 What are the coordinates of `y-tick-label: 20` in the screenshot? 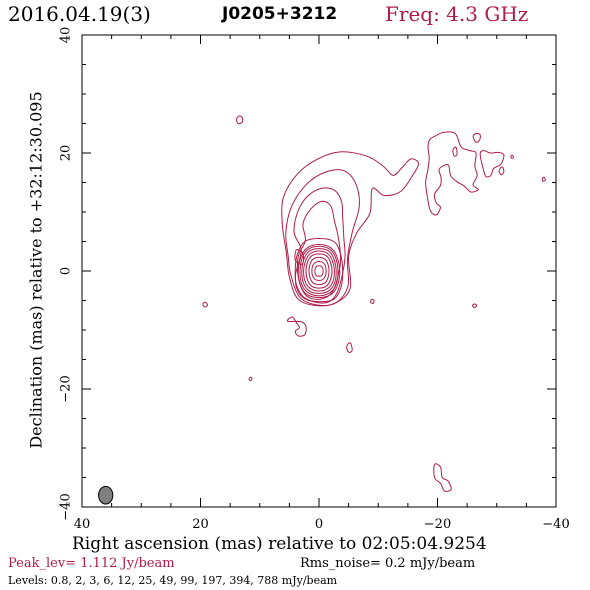 It's located at (66, 153).